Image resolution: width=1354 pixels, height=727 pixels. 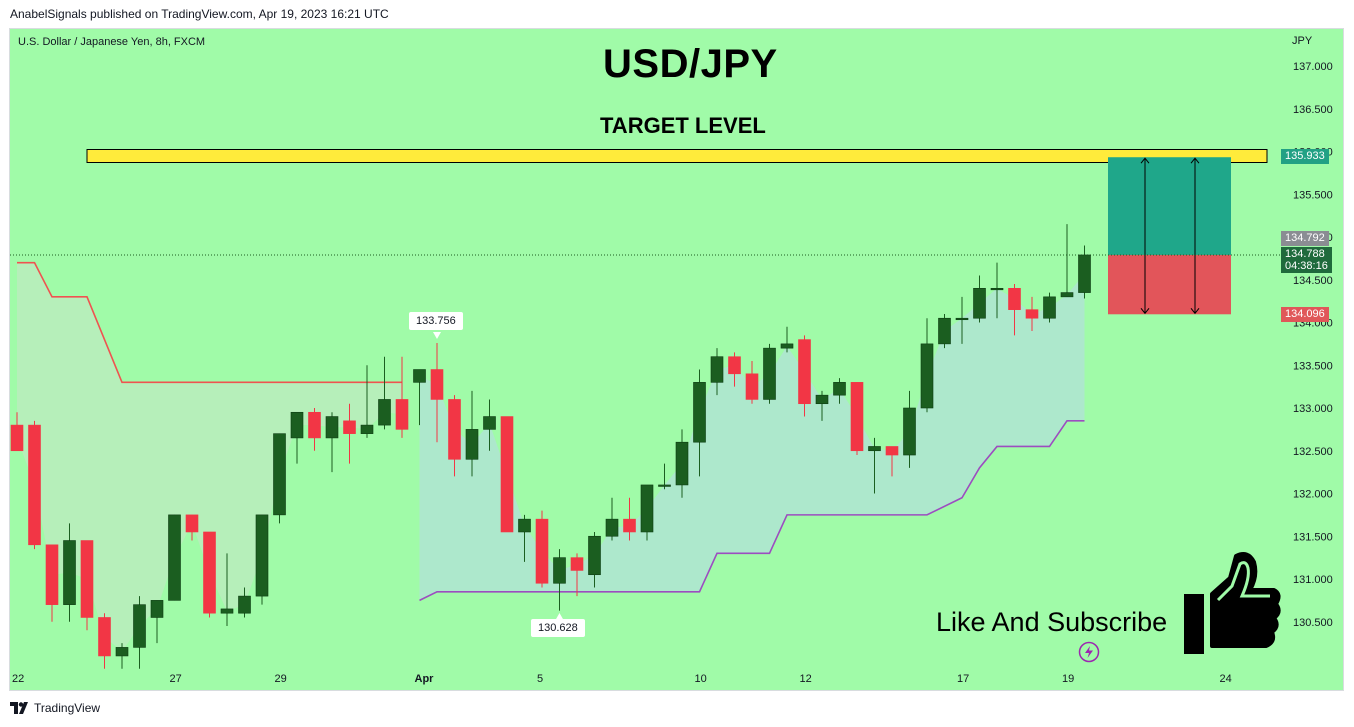 I want to click on footer-brand-label: TradingView, so click(x=67, y=708).